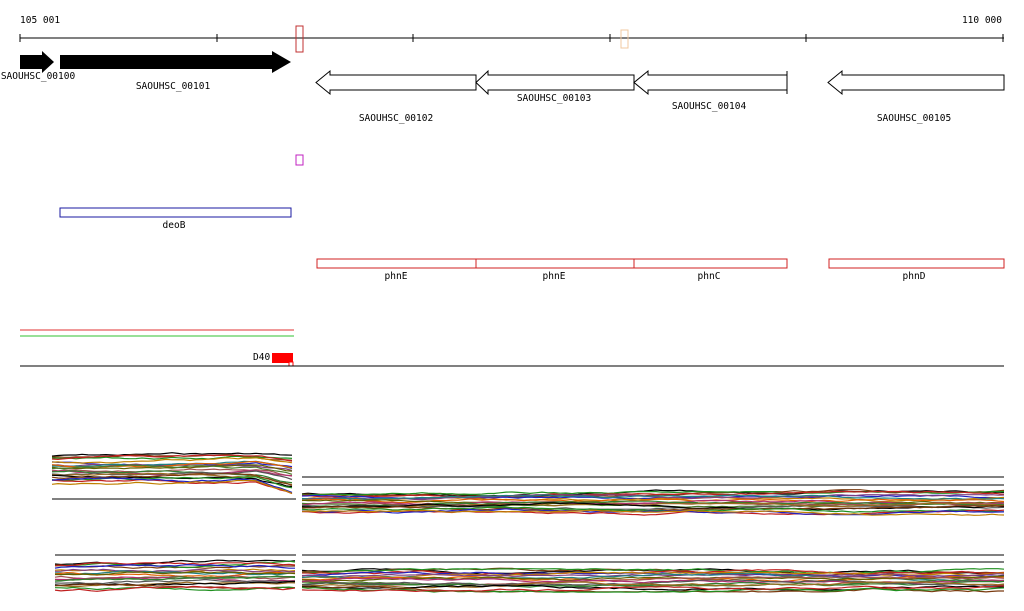 This screenshot has width=1024, height=611. I want to click on expression-2-left-profiles, so click(175, 575).